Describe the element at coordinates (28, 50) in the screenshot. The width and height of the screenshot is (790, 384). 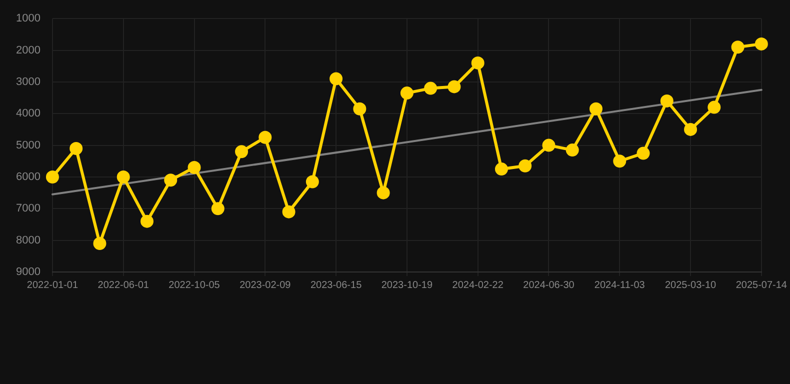
I see `y-tick-label: 2000` at that location.